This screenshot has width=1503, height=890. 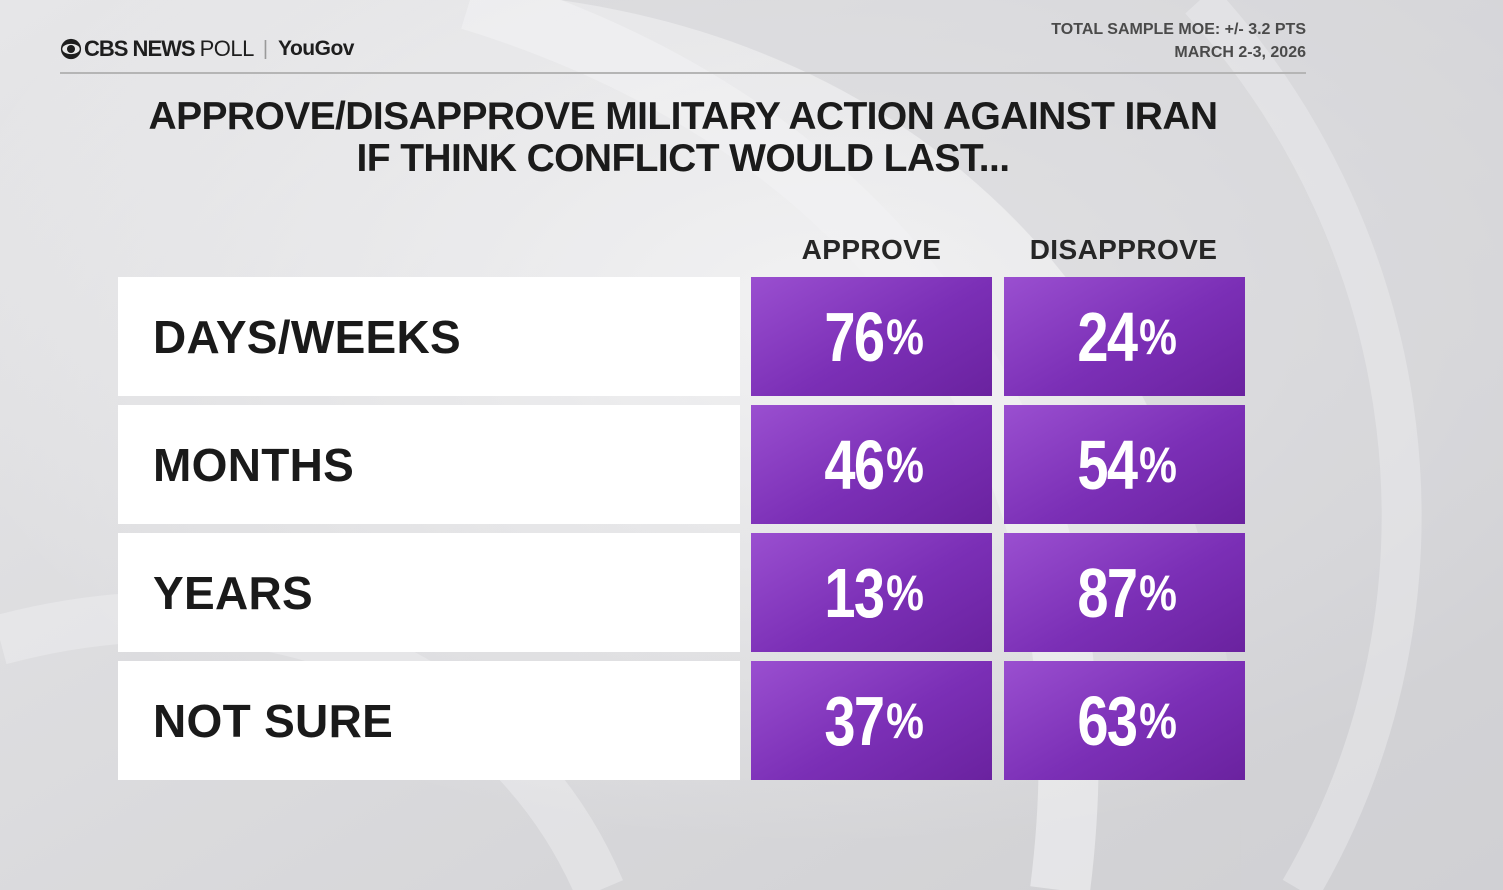 I want to click on disapprove-value-cell: 24%, so click(x=1124, y=336).